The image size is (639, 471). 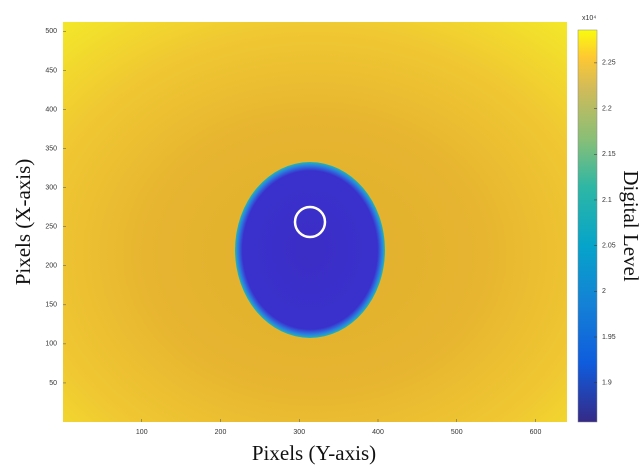 I want to click on colorbar-label: Digital Level, so click(x=629, y=226).